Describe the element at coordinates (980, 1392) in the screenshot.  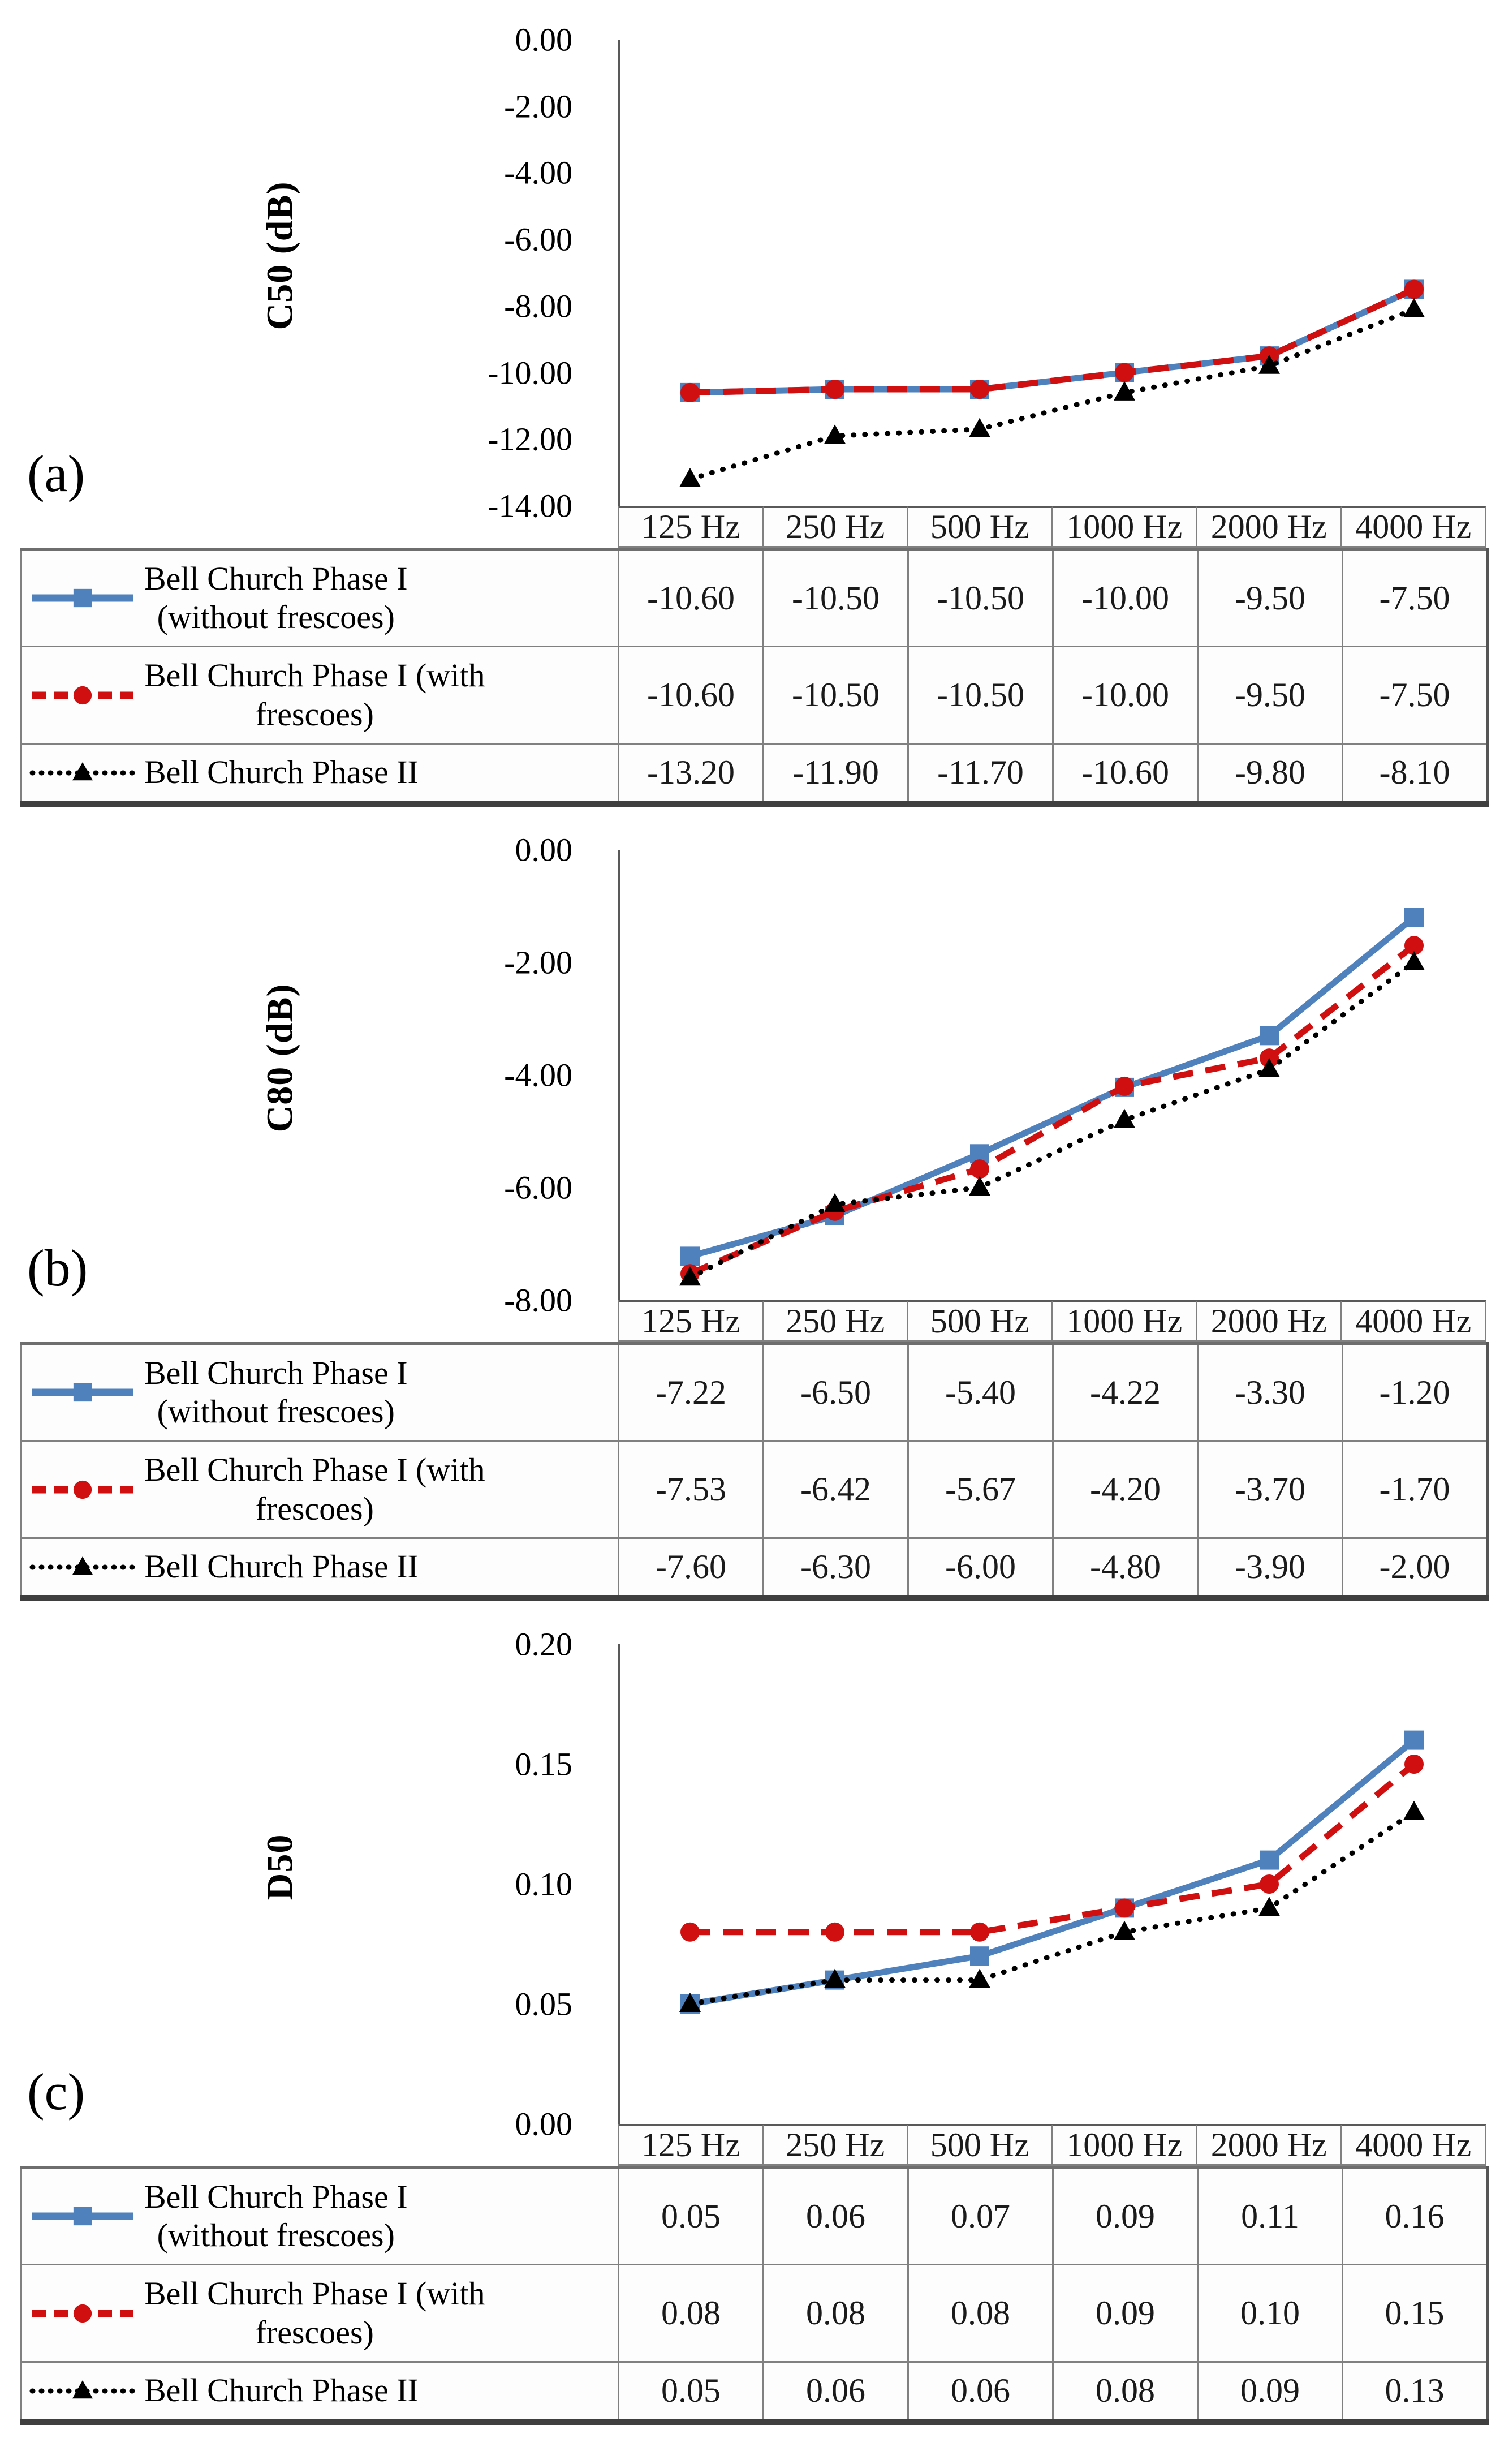
I see `value-cell: -5.40` at that location.